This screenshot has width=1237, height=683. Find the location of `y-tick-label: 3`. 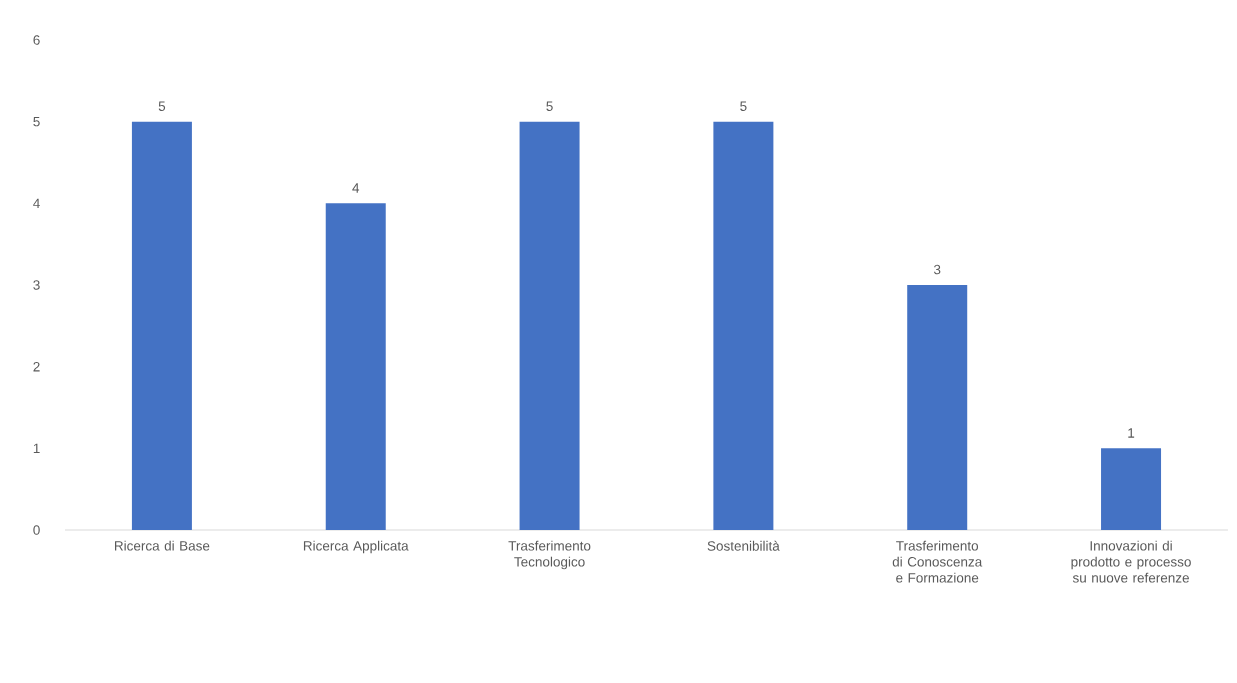

y-tick-label: 3 is located at coordinates (36, 285).